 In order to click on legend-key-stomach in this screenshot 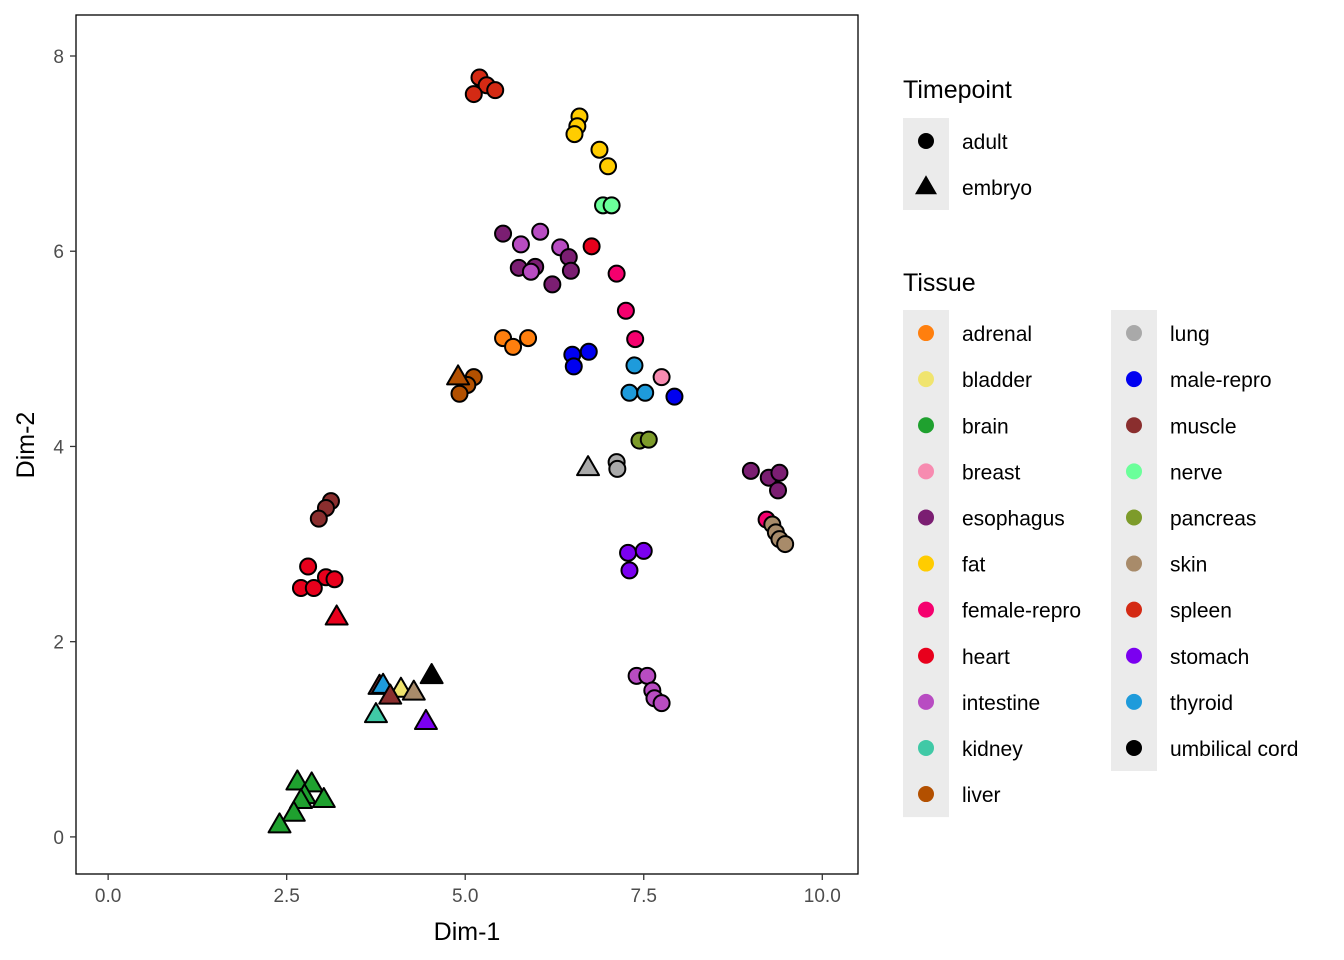, I will do `click(1134, 655)`.